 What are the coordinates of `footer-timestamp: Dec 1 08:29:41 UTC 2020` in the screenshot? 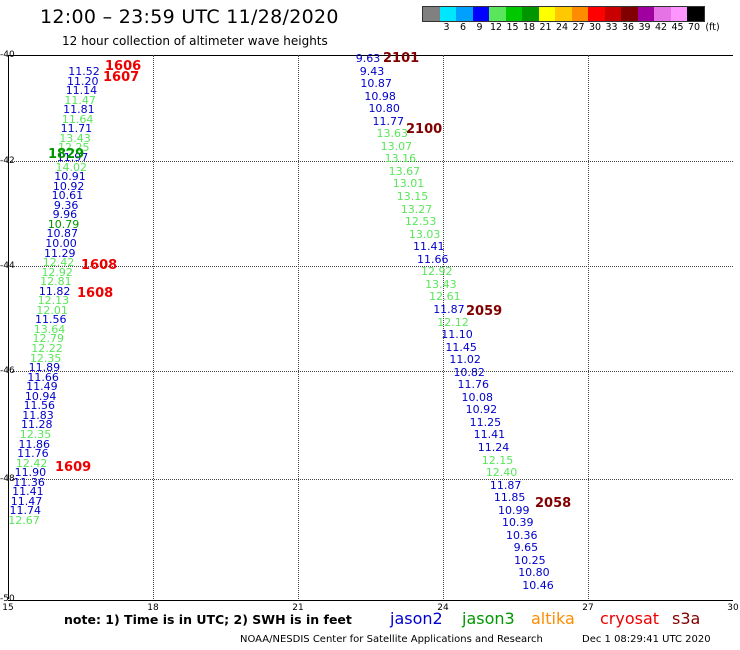 It's located at (646, 639).